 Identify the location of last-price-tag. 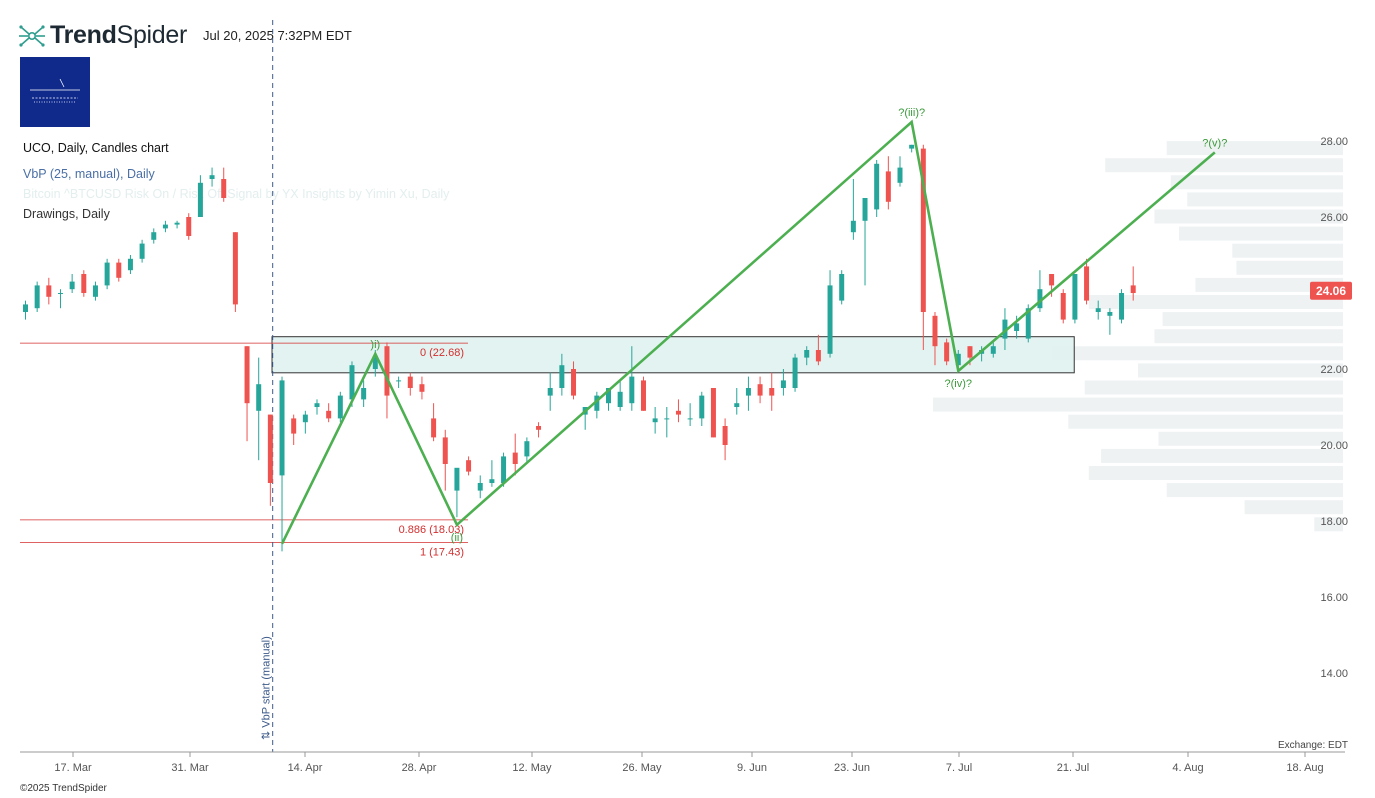
(1331, 290).